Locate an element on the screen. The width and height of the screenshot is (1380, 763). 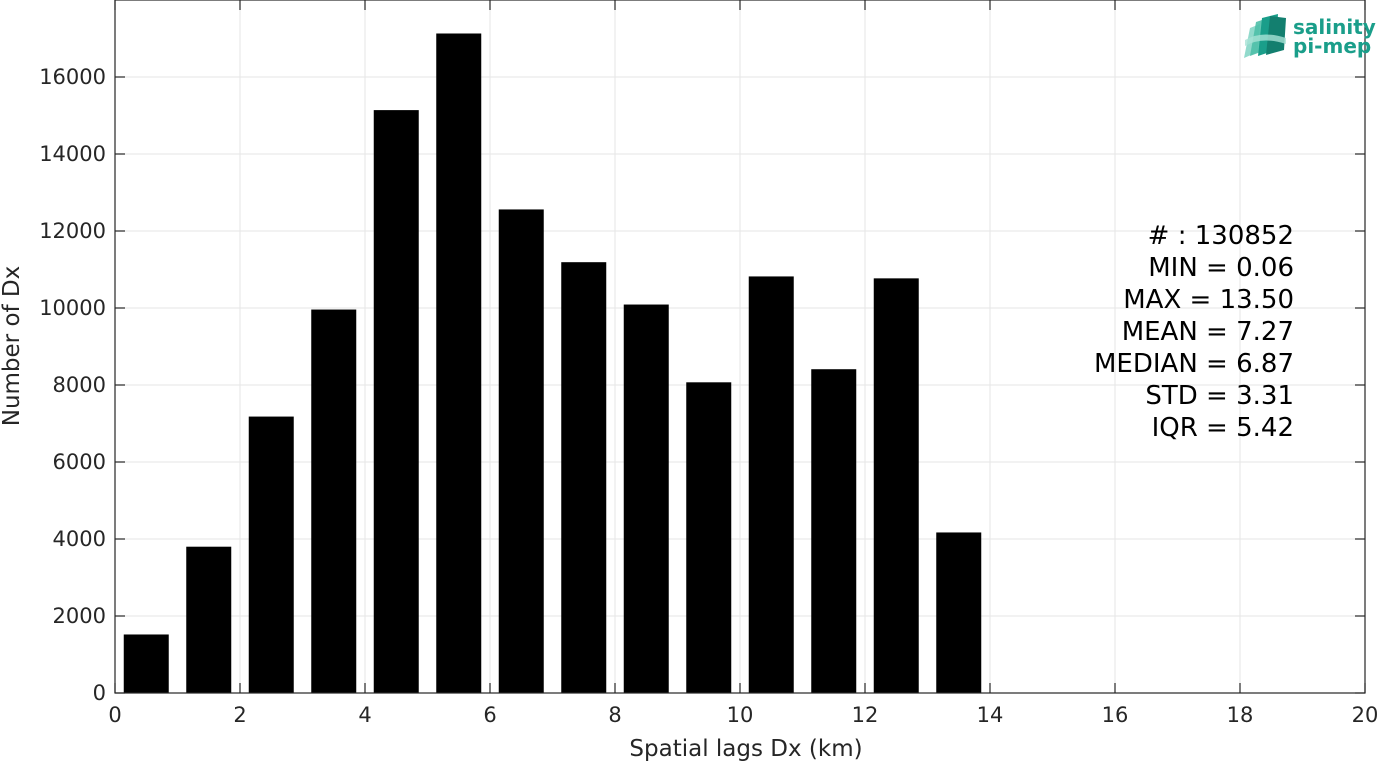
stats-line-3: MEAN = 7.27 is located at coordinates (1208, 332).